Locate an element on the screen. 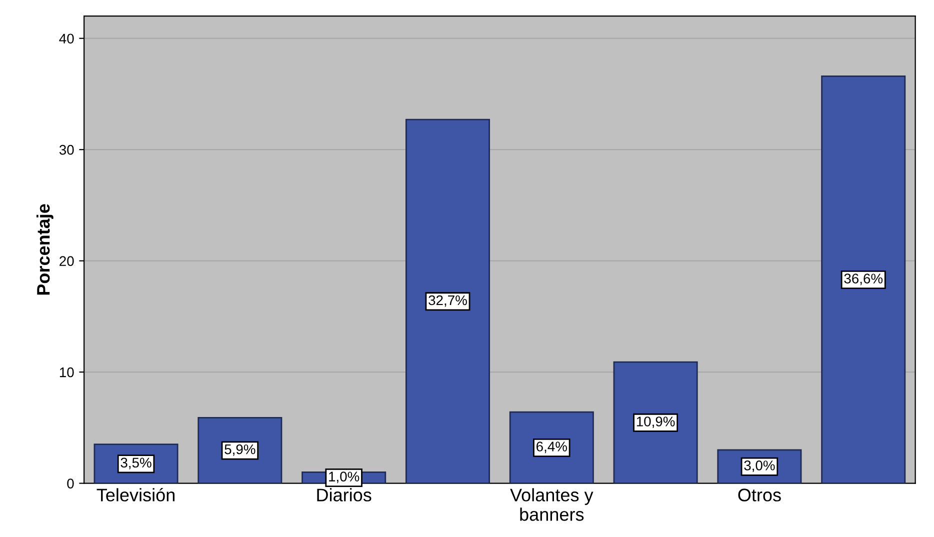 This screenshot has width=934, height=537. data-label: 10,9% is located at coordinates (655, 422).